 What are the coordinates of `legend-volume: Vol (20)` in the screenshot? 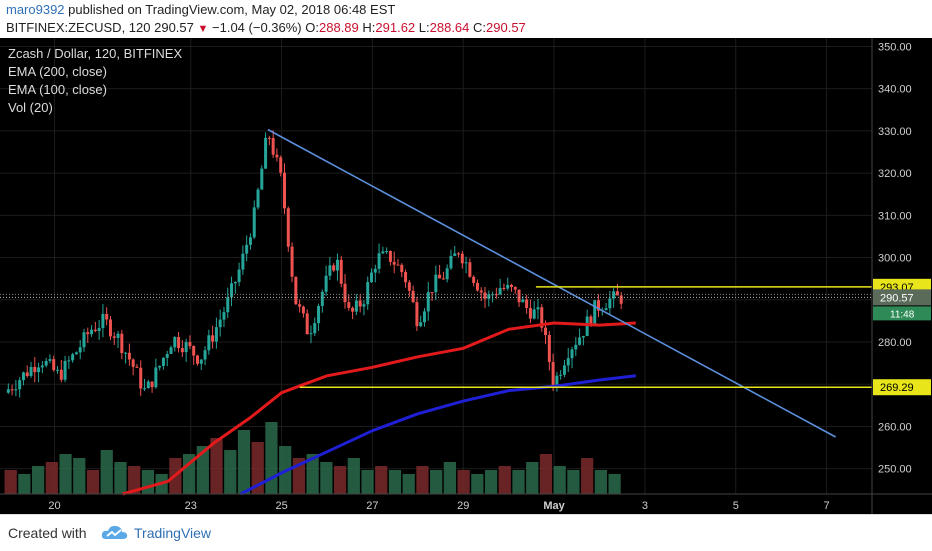 It's located at (30, 107).